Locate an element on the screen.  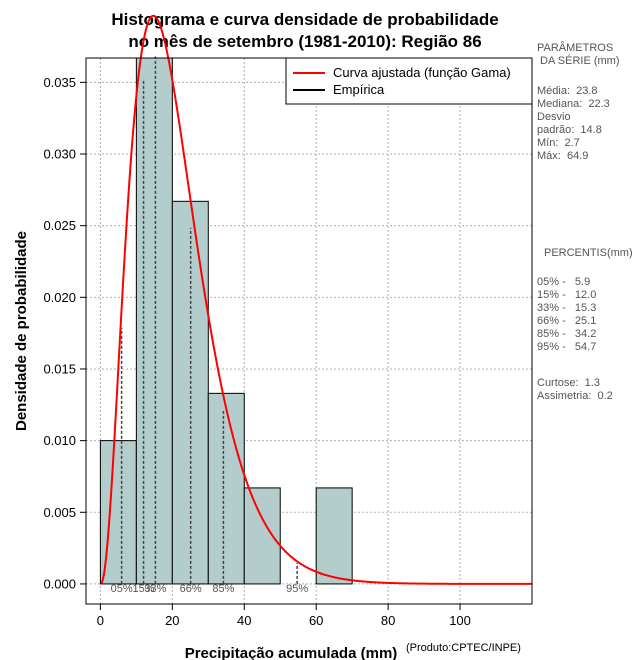
legend: Curva ajustada (função Gama) Empírica is located at coordinates (409, 81).